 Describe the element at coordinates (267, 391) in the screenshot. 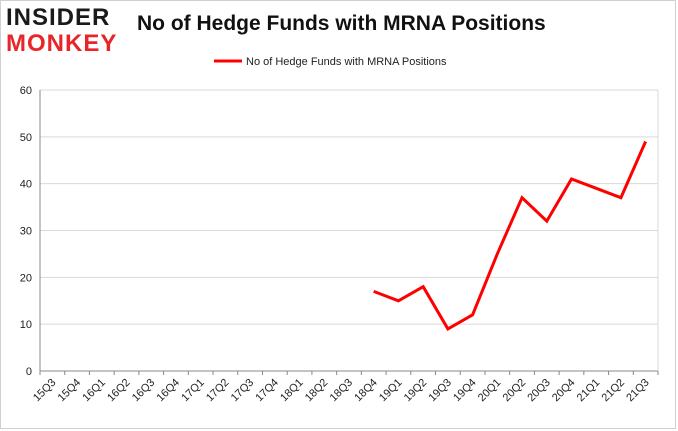

I see `x-tick-label: 17Q4` at that location.